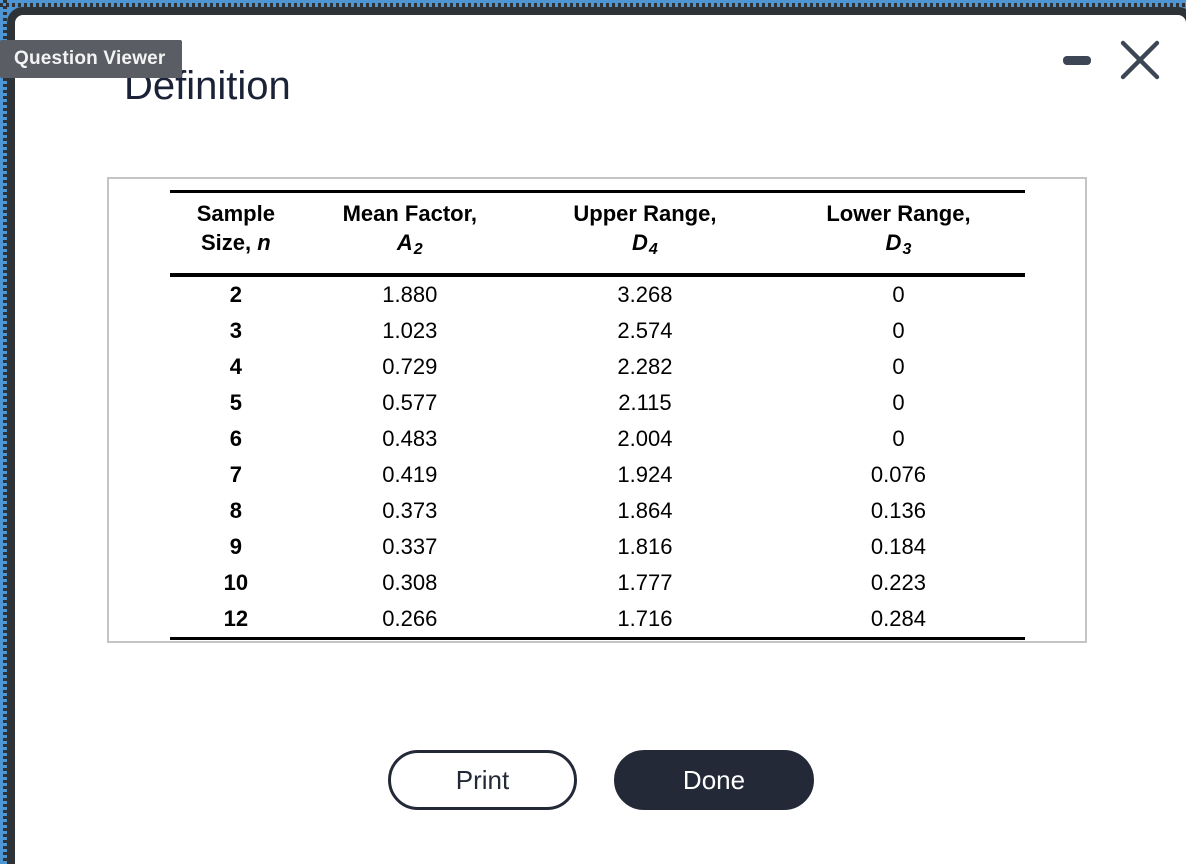 The width and height of the screenshot is (1186, 864). I want to click on question-viewer-tooltip: Question Viewer, so click(91, 59).